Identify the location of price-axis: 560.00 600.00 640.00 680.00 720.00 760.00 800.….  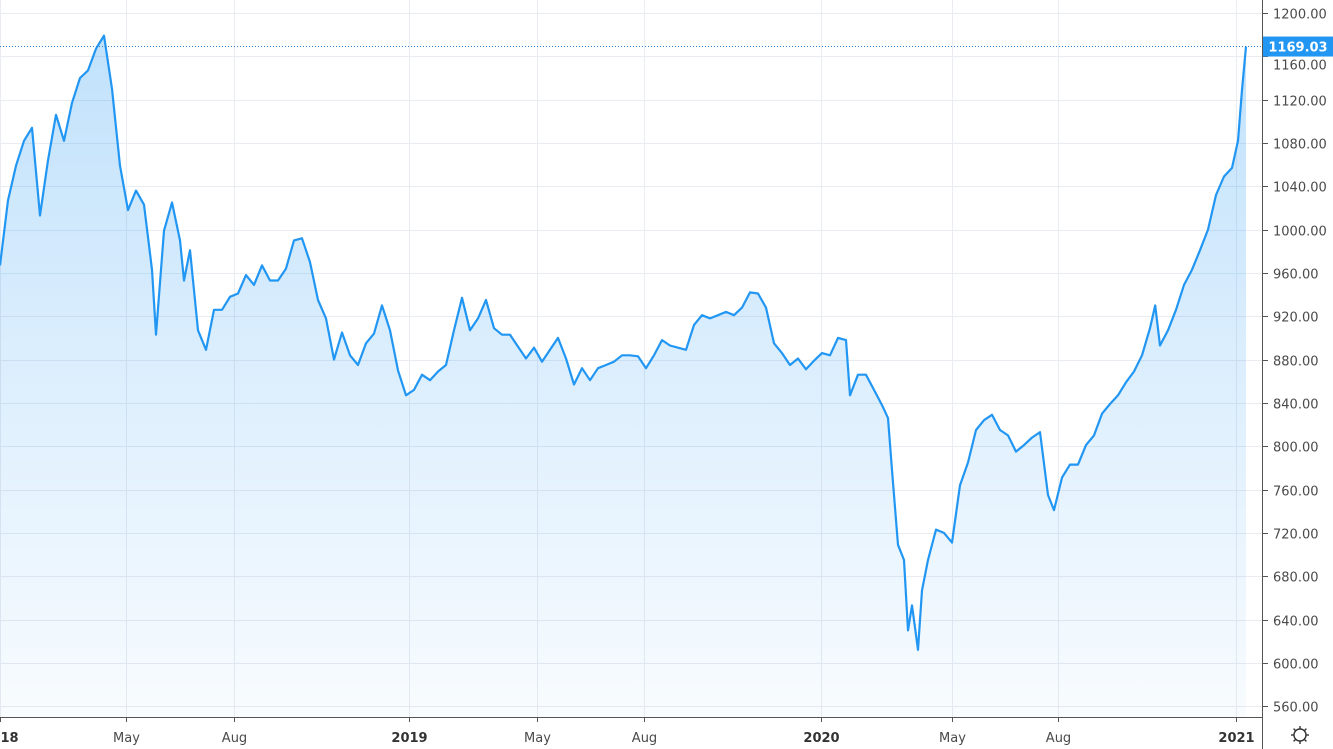
(1295, 362).